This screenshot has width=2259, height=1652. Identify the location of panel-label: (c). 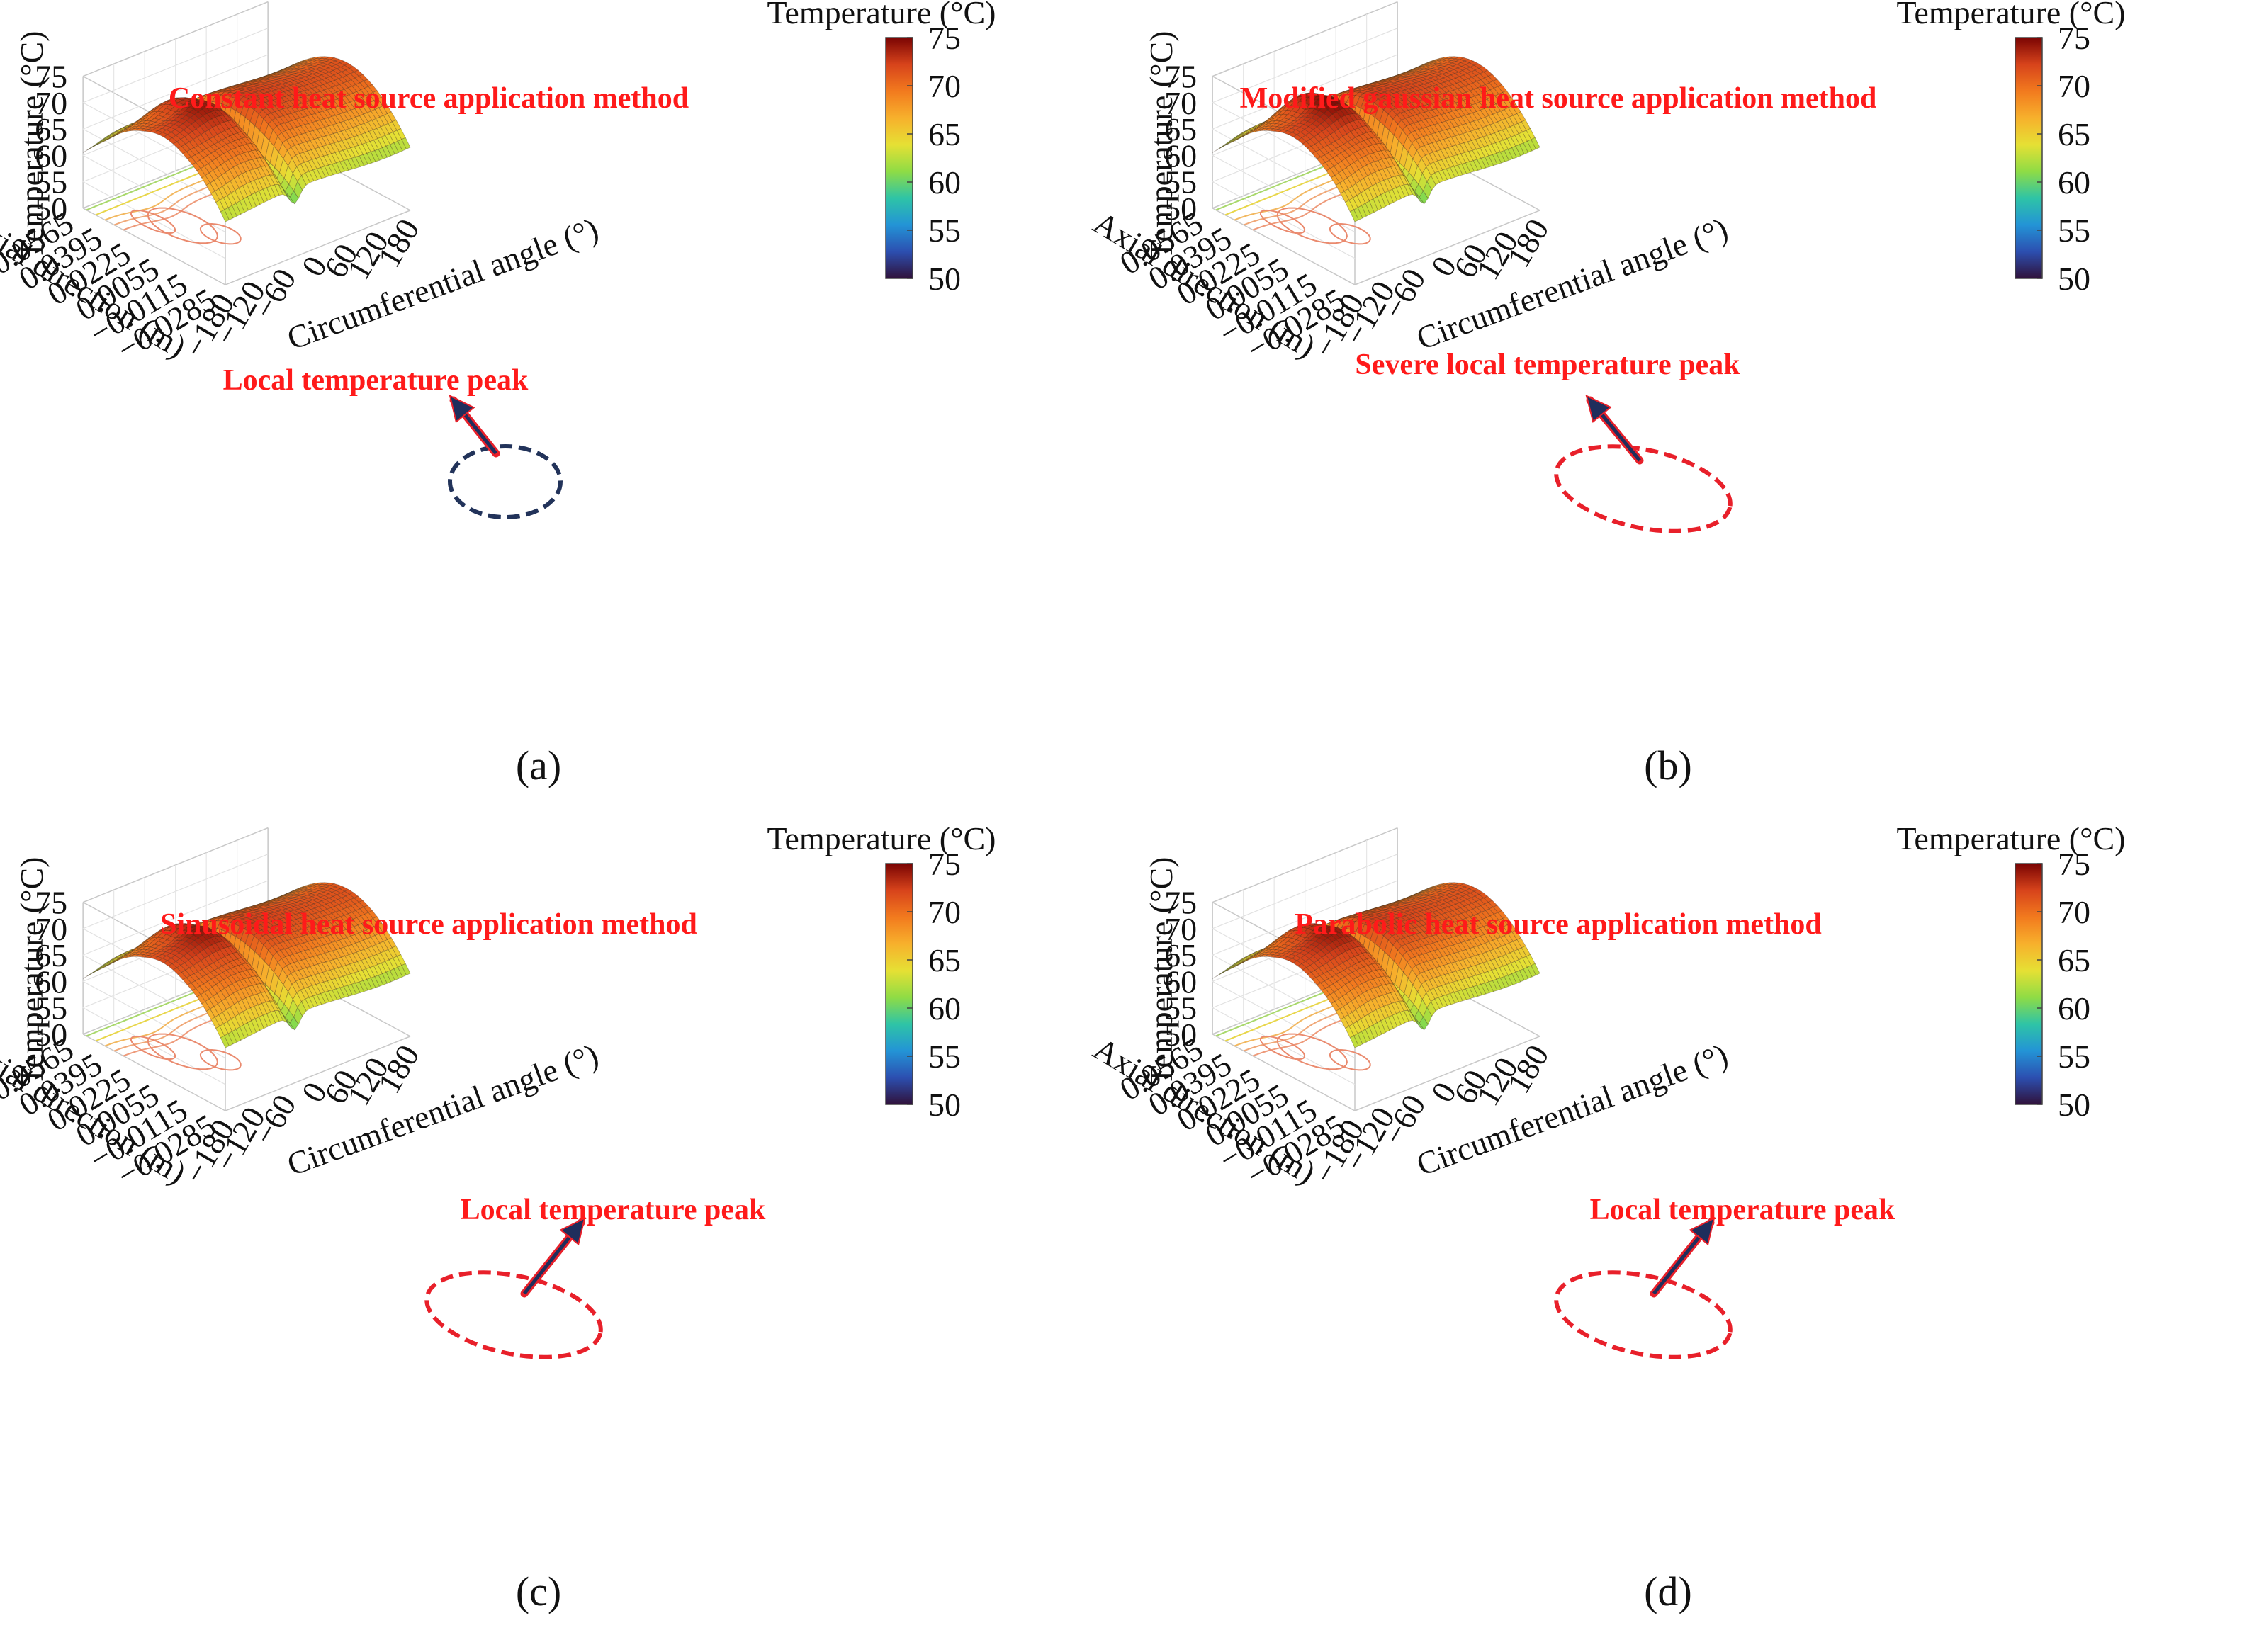
(539, 1591).